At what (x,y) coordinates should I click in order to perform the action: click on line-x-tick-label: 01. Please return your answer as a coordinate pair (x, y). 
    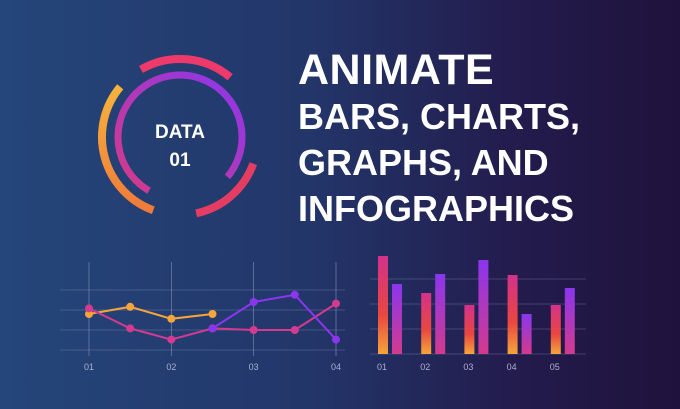
    Looking at the image, I should click on (89, 367).